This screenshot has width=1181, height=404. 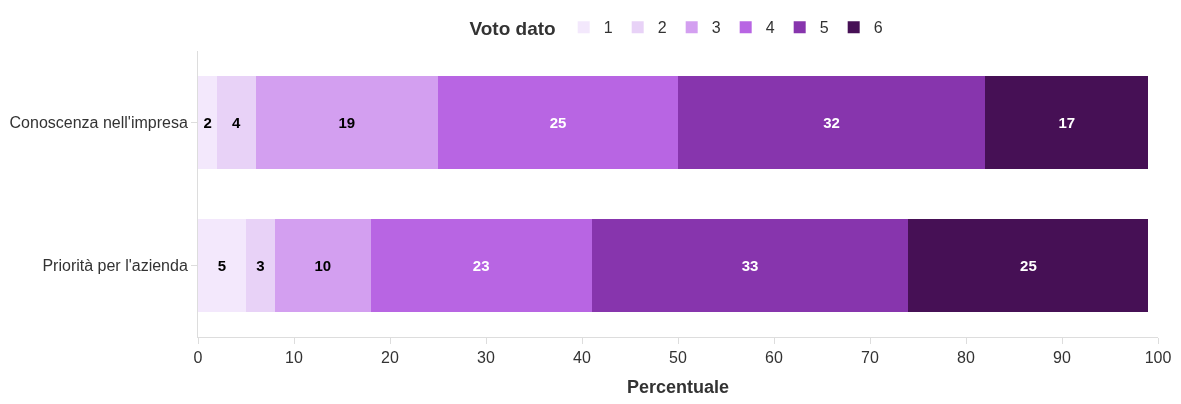 I want to click on x-tick-label: 60, so click(x=774, y=358).